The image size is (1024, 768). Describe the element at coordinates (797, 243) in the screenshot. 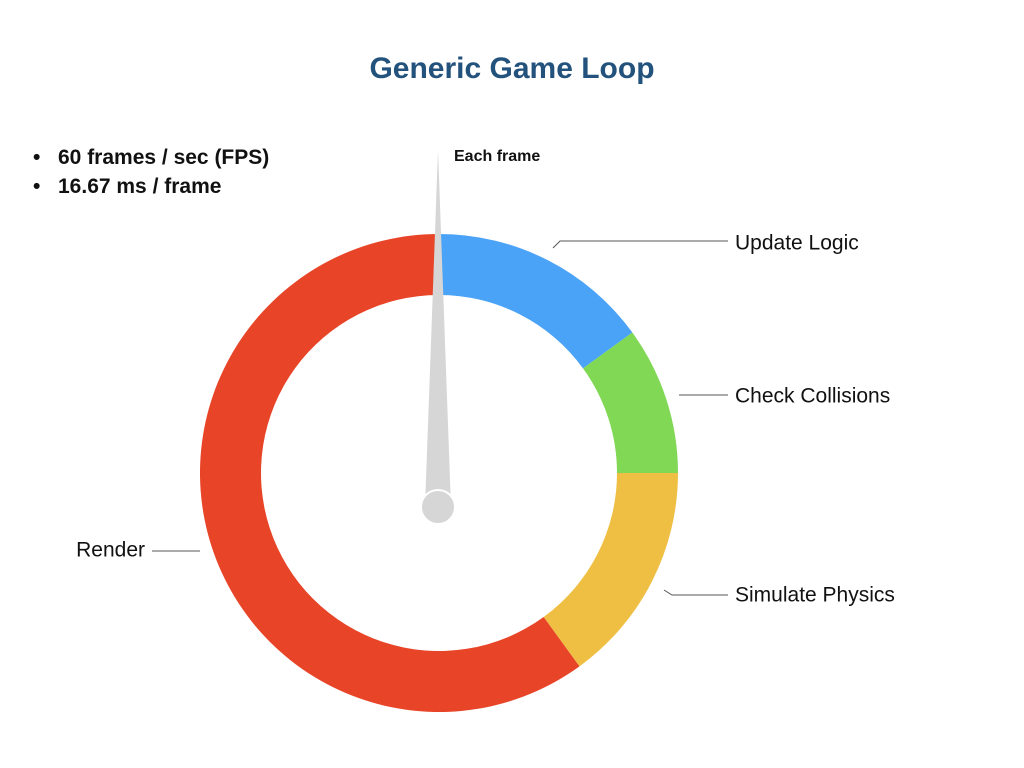

I see `label-update-logic: Update Logic` at that location.